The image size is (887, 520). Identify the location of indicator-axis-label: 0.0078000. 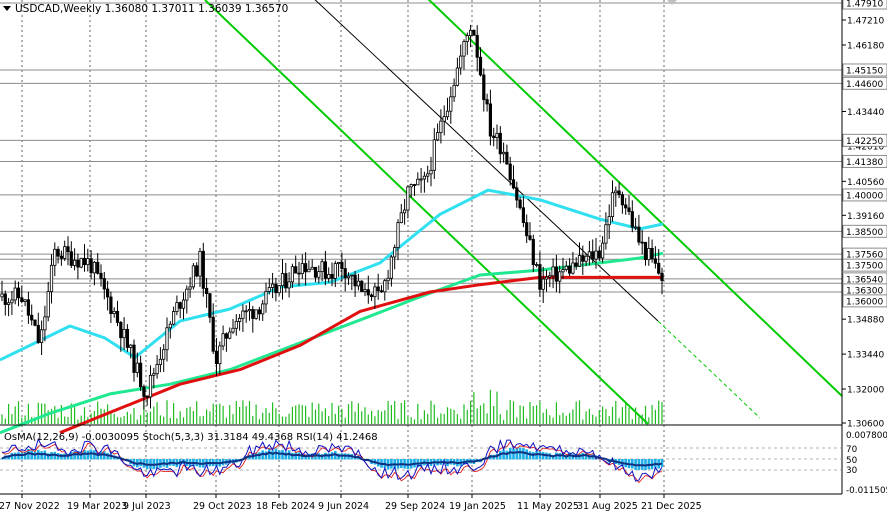
(866, 436).